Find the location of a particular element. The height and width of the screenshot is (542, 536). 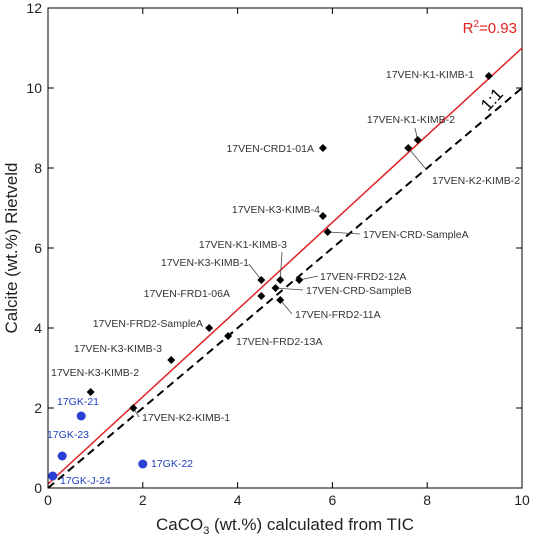

y-tick-label: 10 is located at coordinates (34, 88).